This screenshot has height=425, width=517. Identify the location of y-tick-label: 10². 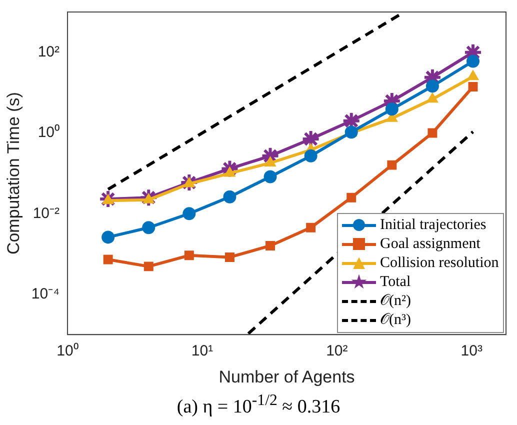
(49, 51).